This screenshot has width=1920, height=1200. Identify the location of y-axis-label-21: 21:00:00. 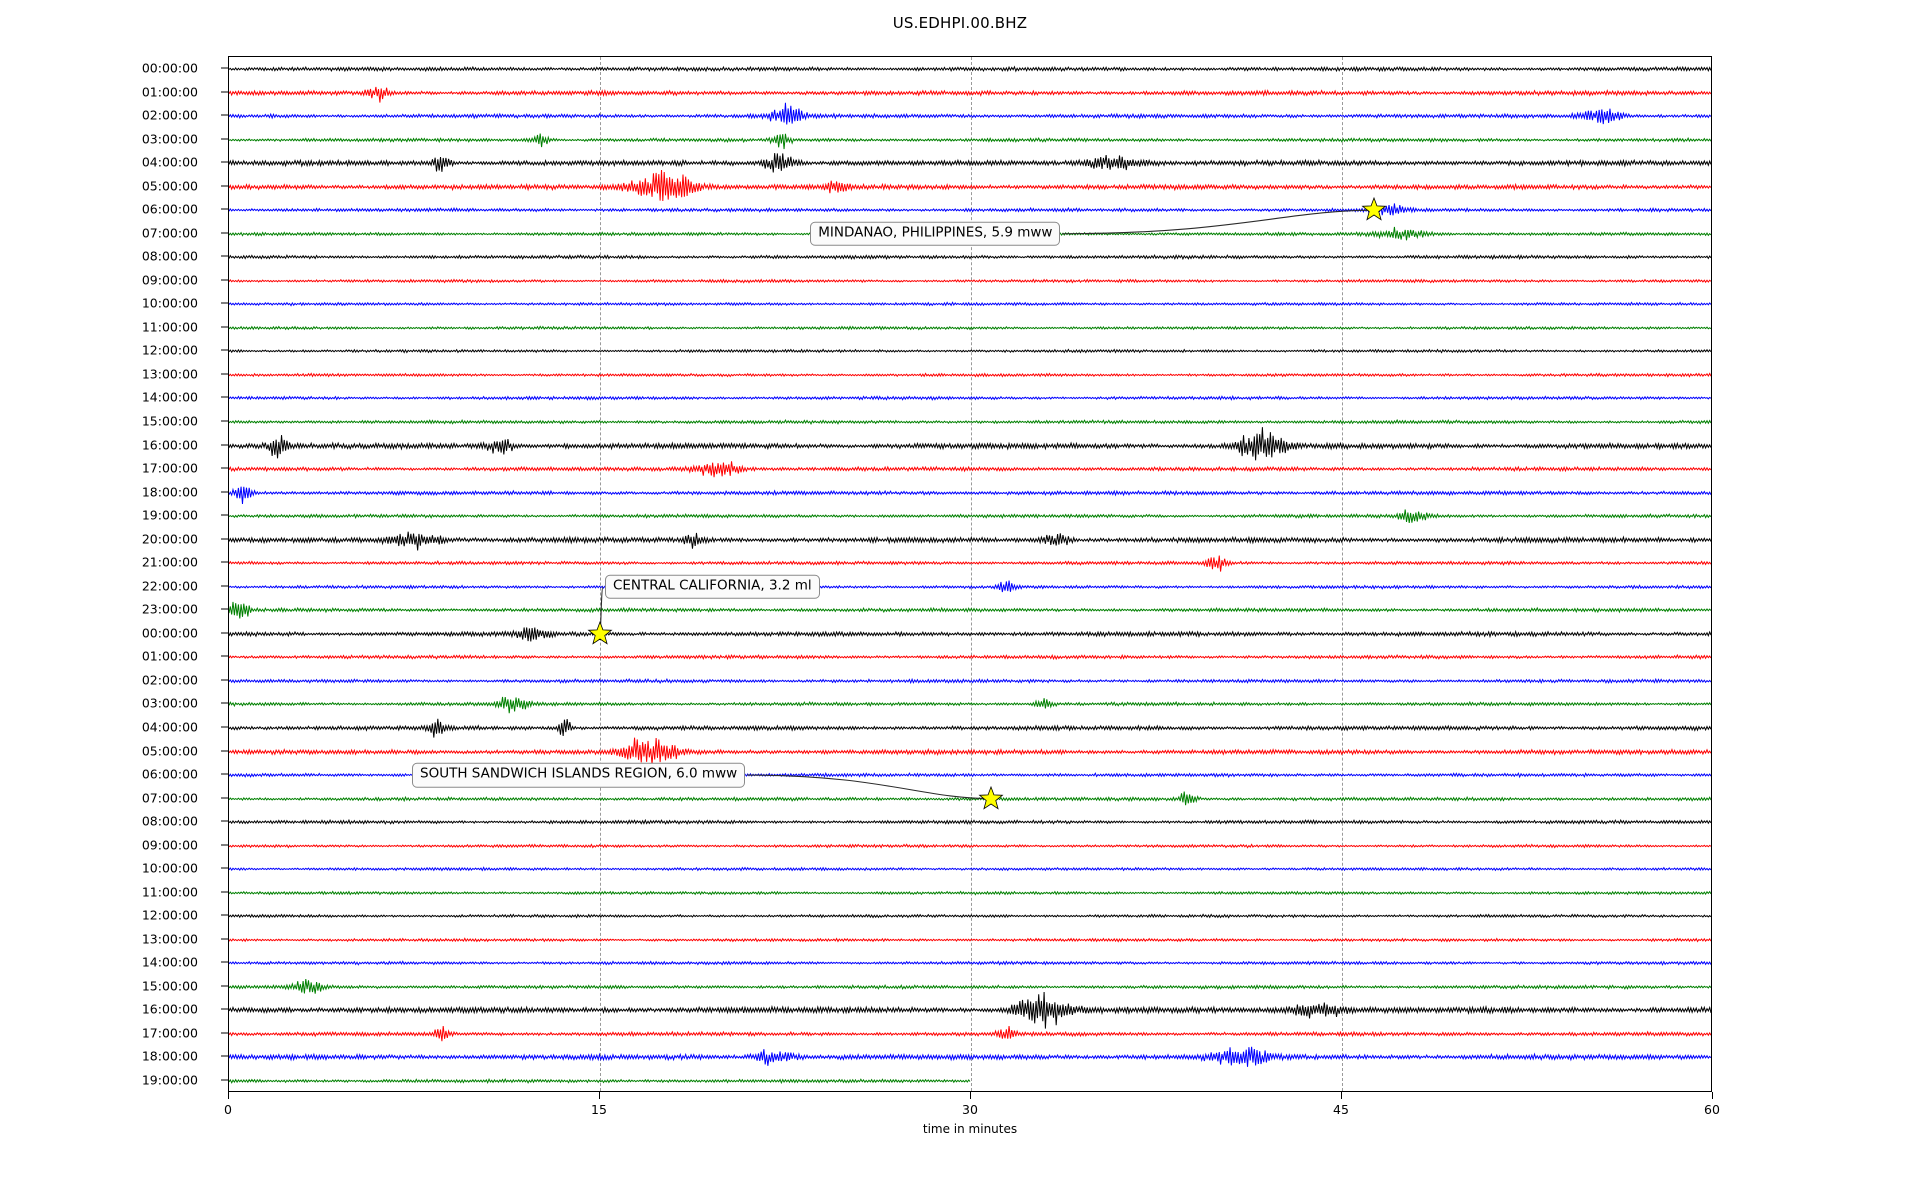
(169, 562).